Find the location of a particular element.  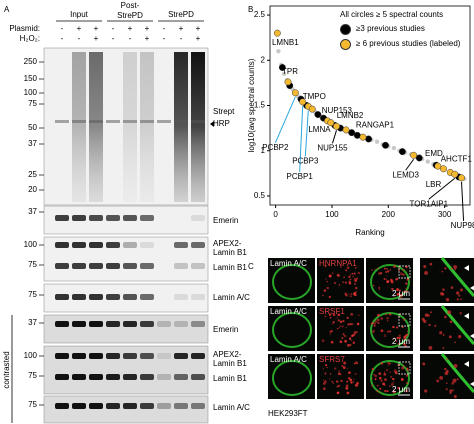

arrowhead is located at coordinates (472, 384).